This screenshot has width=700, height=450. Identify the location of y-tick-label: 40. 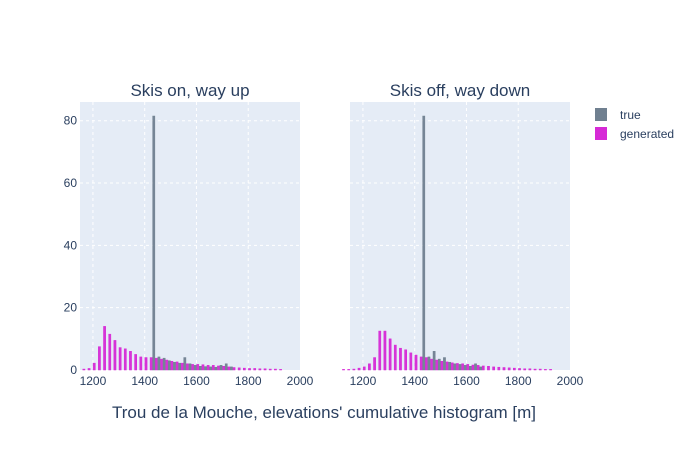
(71, 245).